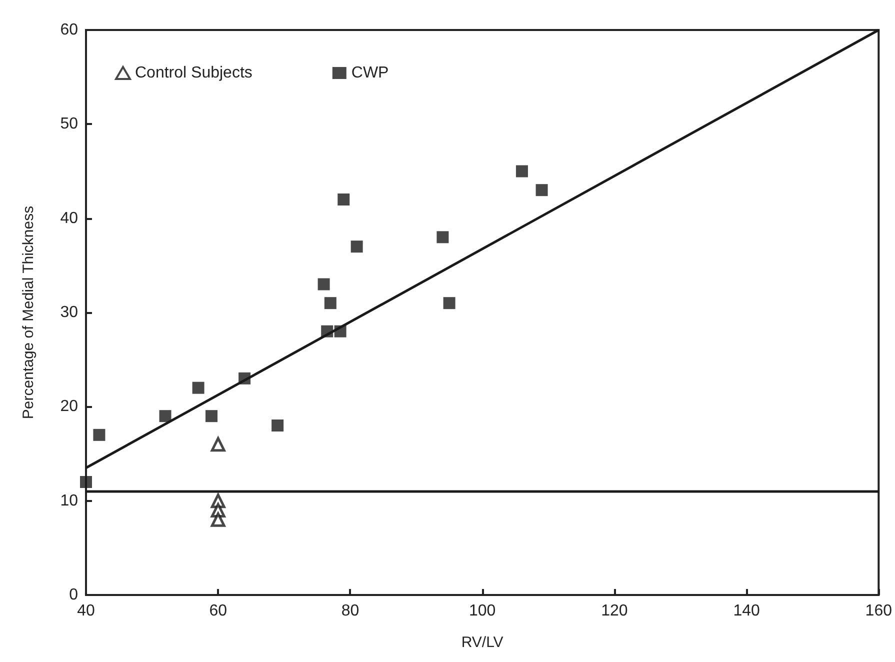  What do you see at coordinates (350, 611) in the screenshot?
I see `x-tick-label: 80` at bounding box center [350, 611].